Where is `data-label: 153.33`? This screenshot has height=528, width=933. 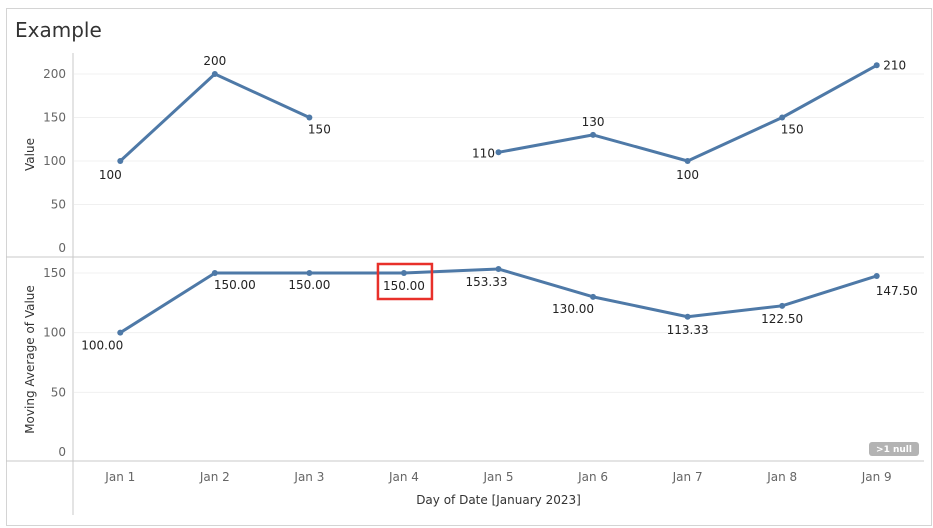
data-label: 153.33 is located at coordinates (487, 282).